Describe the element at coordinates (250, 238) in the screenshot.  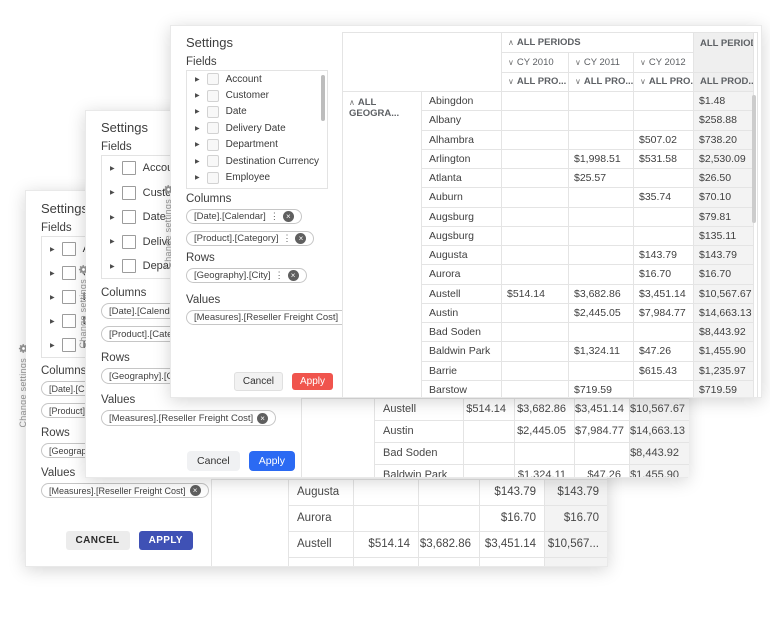
I see `field-chip: [Product].[Category] ⋮ ×` at that location.